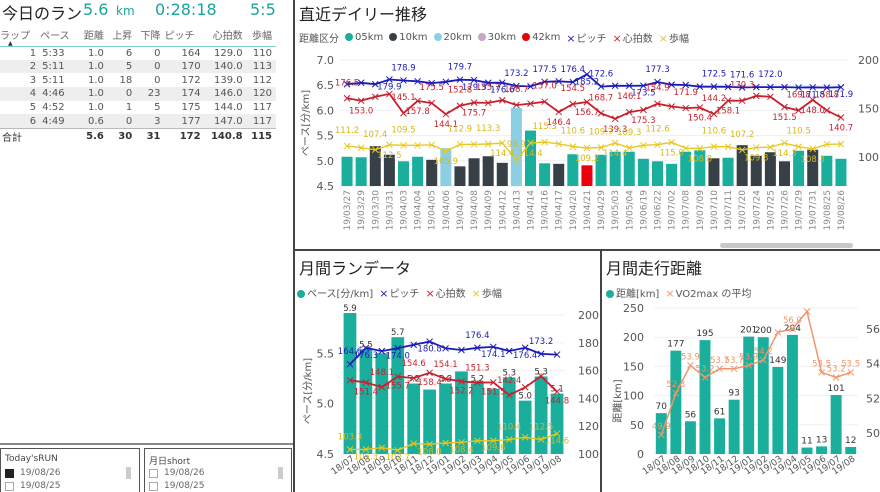 Image resolution: width=880 pixels, height=492 pixels. I want to click on lap-row: 5 4:52 1.0 1 5 175 144.0 117, so click(138, 108).